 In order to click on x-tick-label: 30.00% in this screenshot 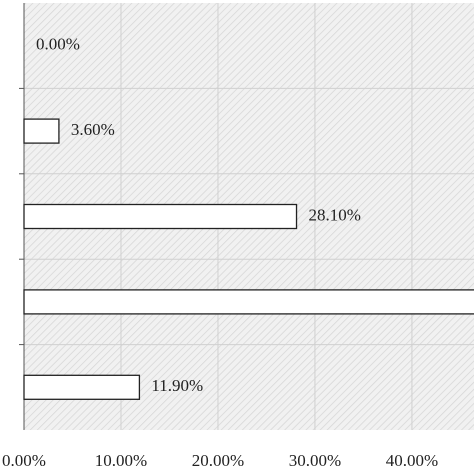, I will do `click(315, 460)`.